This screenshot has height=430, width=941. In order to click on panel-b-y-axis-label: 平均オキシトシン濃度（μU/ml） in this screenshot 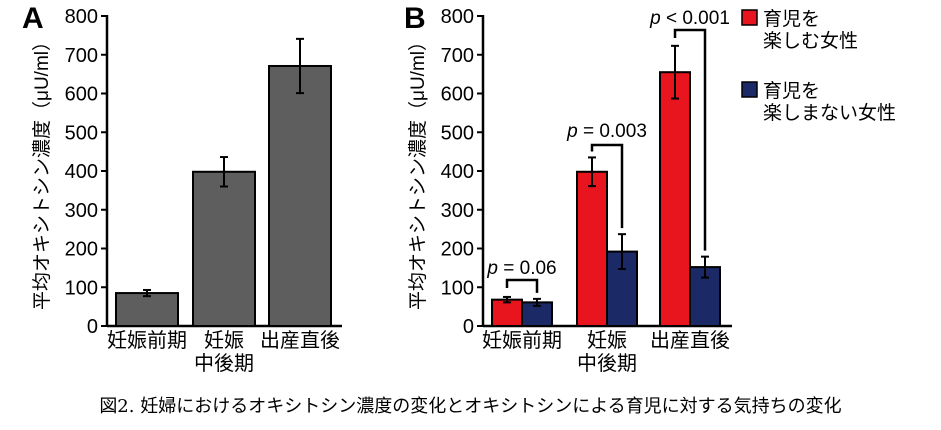, I will do `click(418, 171)`.